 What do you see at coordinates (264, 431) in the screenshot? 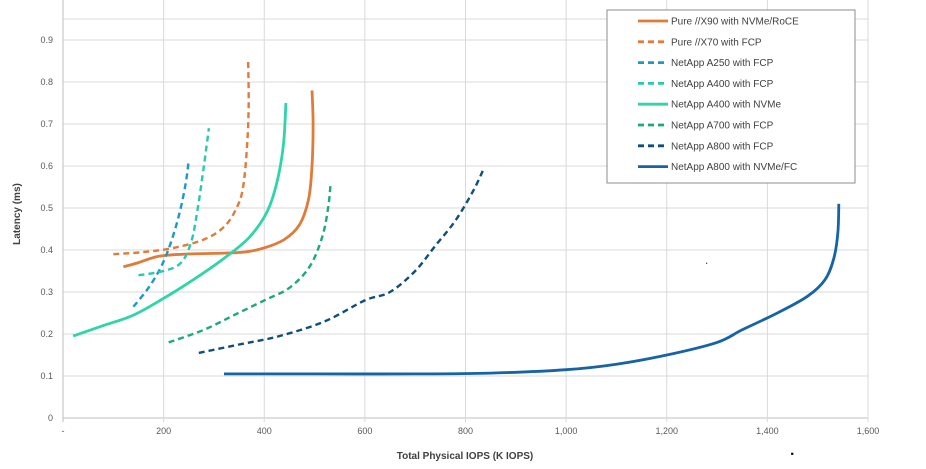
I see `x-tick-label: 400` at bounding box center [264, 431].